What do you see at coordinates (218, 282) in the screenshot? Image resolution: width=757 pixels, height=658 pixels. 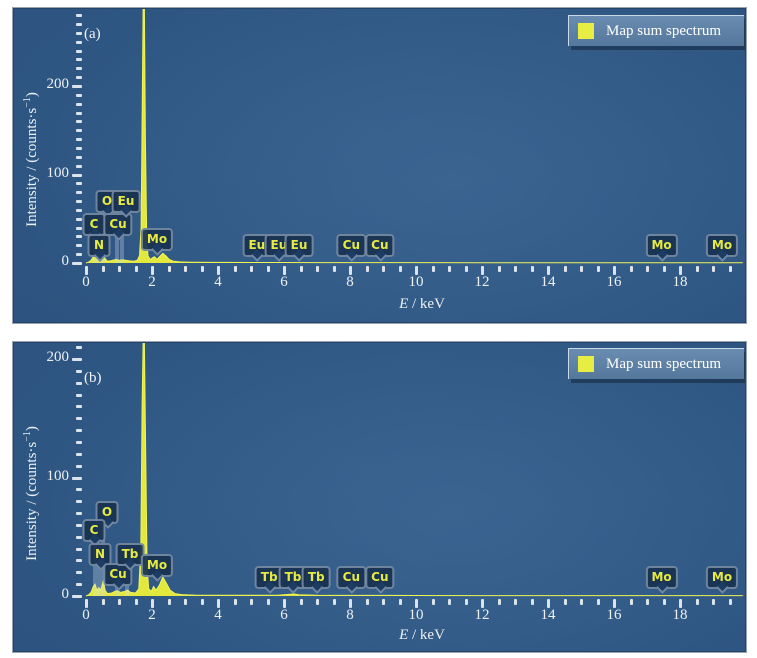 I see `x-axis-tick-label: 4` at bounding box center [218, 282].